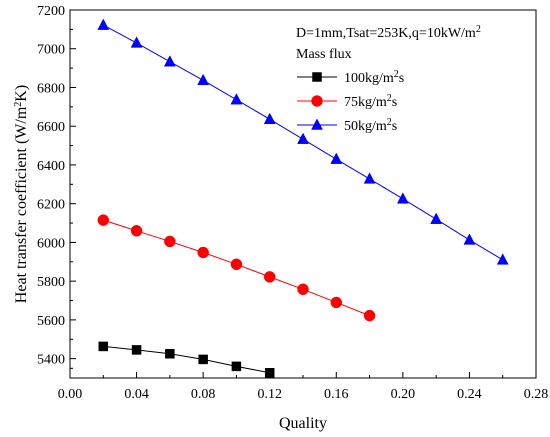 The height and width of the screenshot is (437, 550). I want to click on y-tick-label: 7000, so click(51, 50).